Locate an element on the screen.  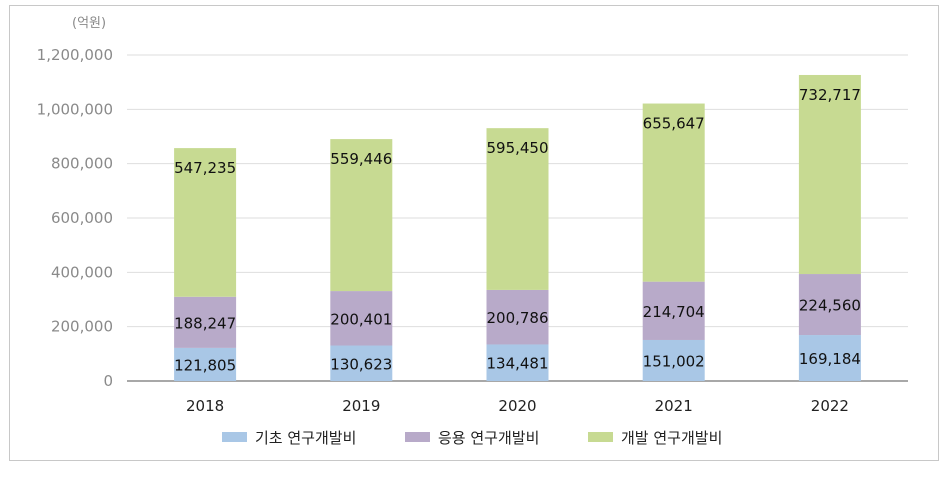
bar-segment-2020-s0 is located at coordinates (517, 362).